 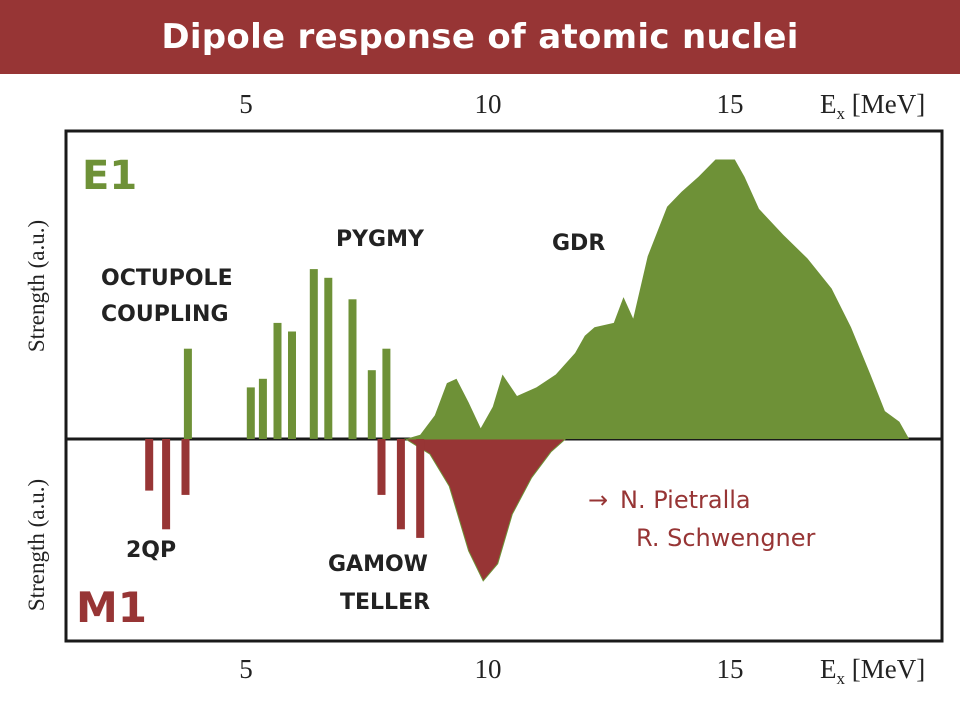 I want to click on top-axis-unit-label: Ex [MeV], so click(x=872, y=106).